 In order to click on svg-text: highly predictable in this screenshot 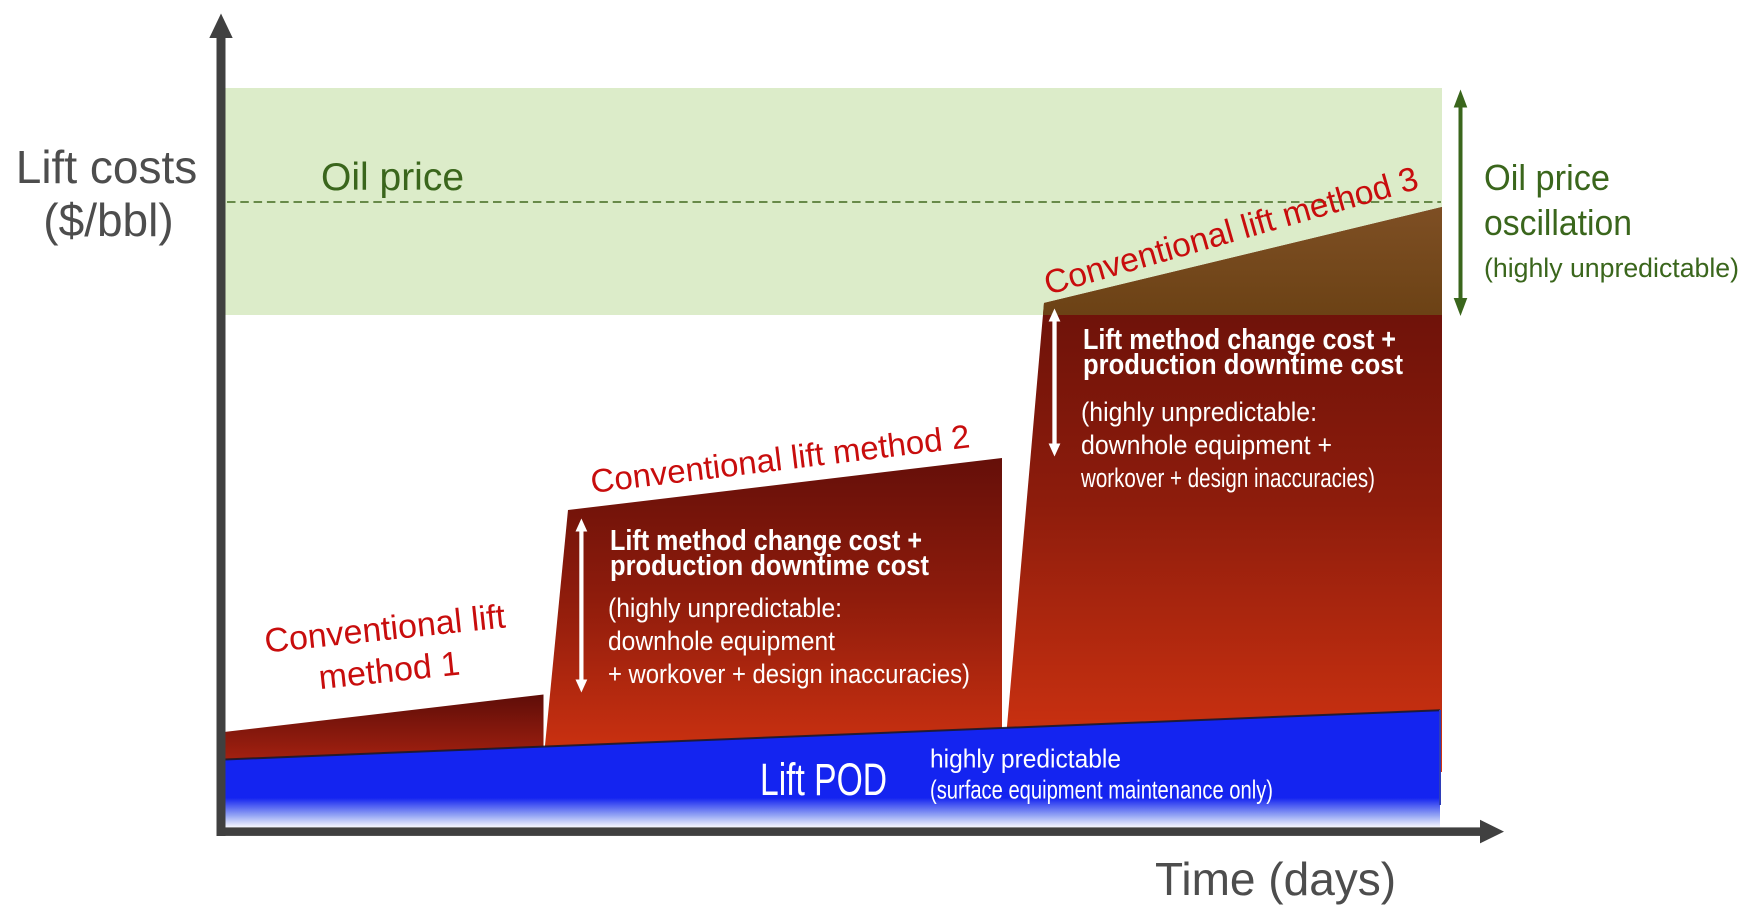, I will do `click(1025, 759)`.